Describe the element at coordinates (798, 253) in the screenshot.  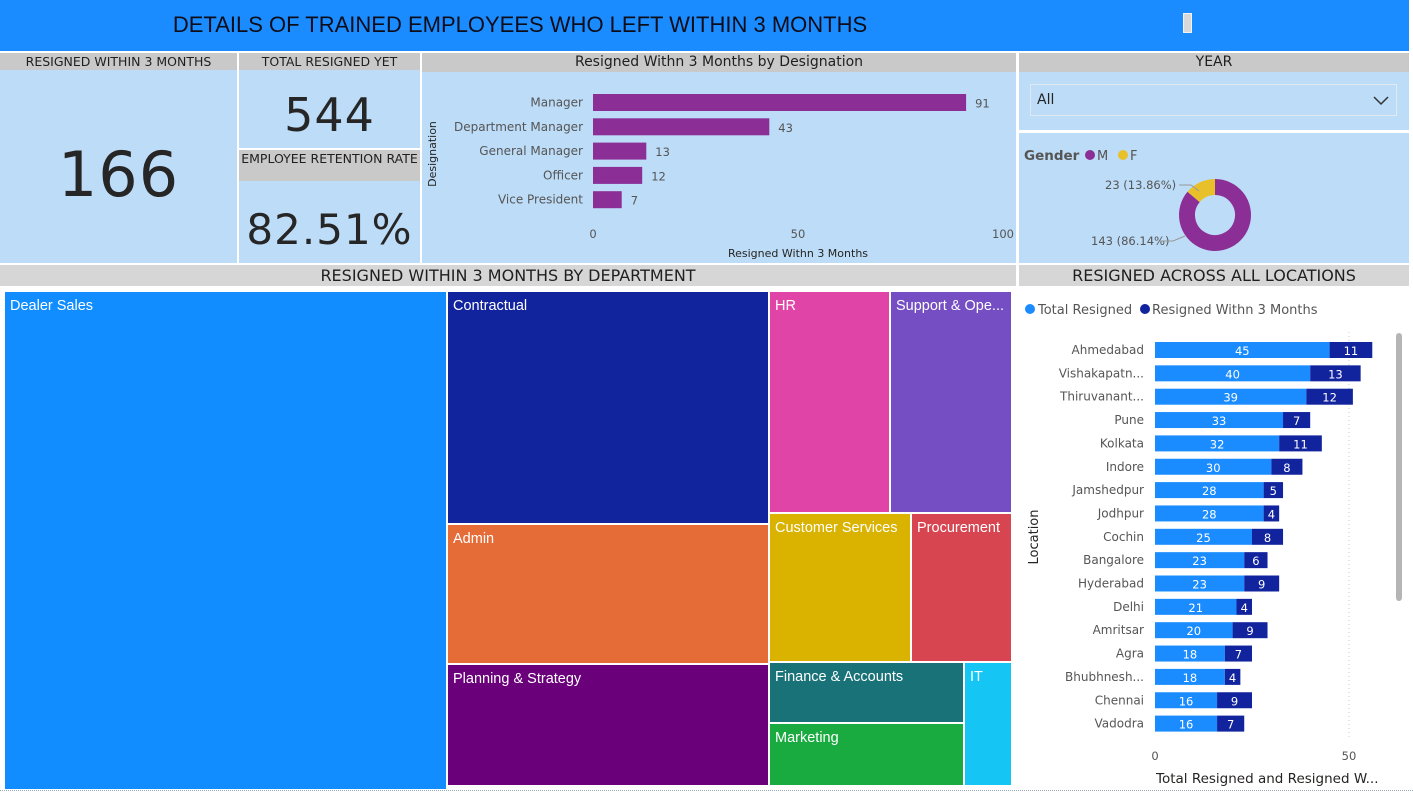
I see `designation-x-axis-label: Resigned Withn 3 Months` at that location.